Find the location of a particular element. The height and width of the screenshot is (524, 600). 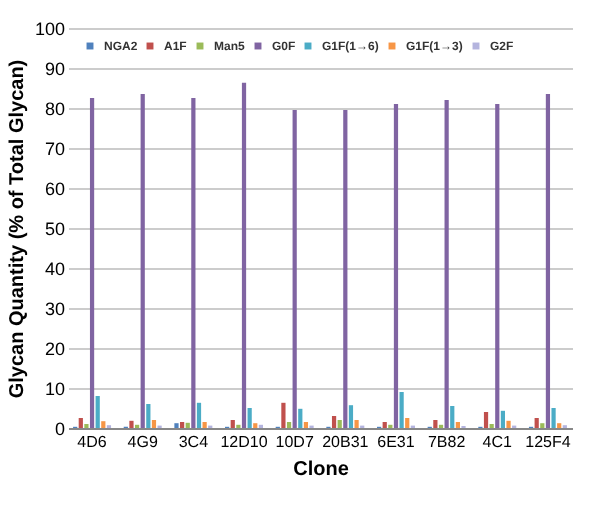

y-tick-label: 100 is located at coordinates (49, 29).